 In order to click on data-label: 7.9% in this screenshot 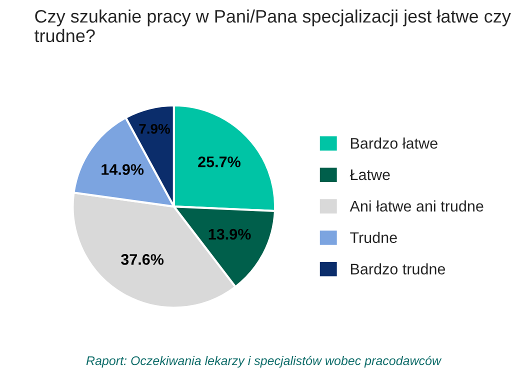, I will do `click(154, 129)`.